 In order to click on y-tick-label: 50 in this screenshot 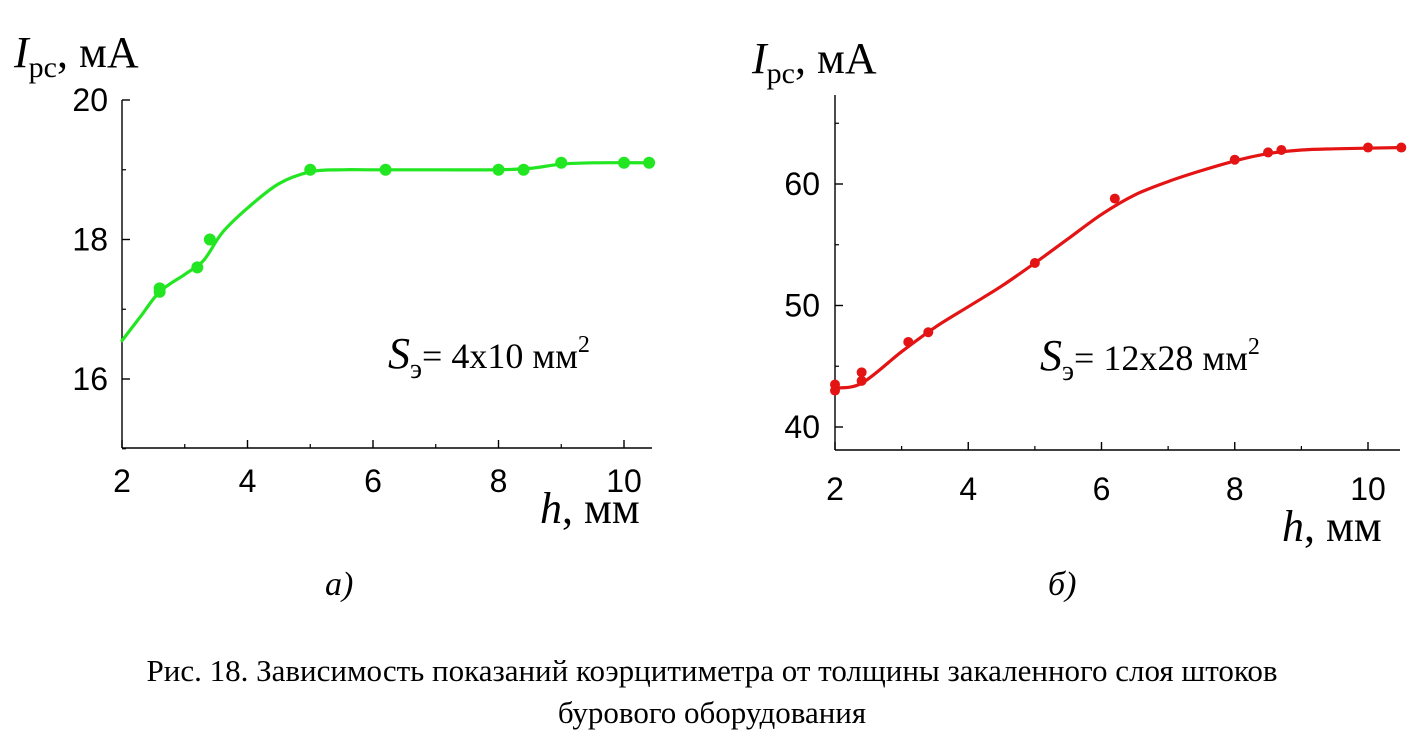, I will do `click(802, 306)`.